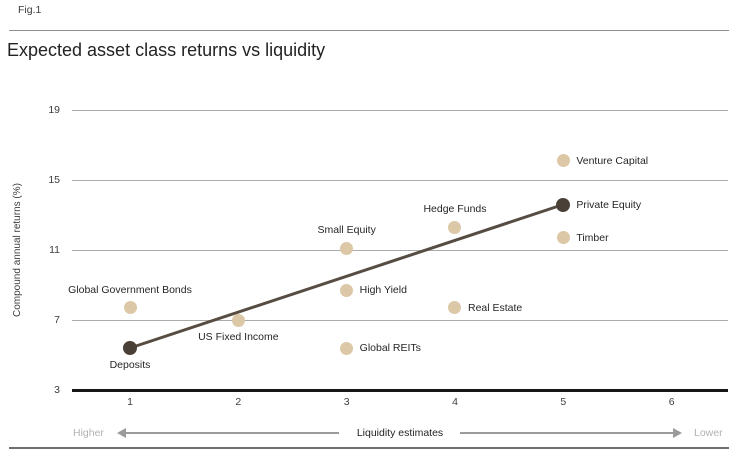  I want to click on x-tick-2: 2, so click(238, 402).